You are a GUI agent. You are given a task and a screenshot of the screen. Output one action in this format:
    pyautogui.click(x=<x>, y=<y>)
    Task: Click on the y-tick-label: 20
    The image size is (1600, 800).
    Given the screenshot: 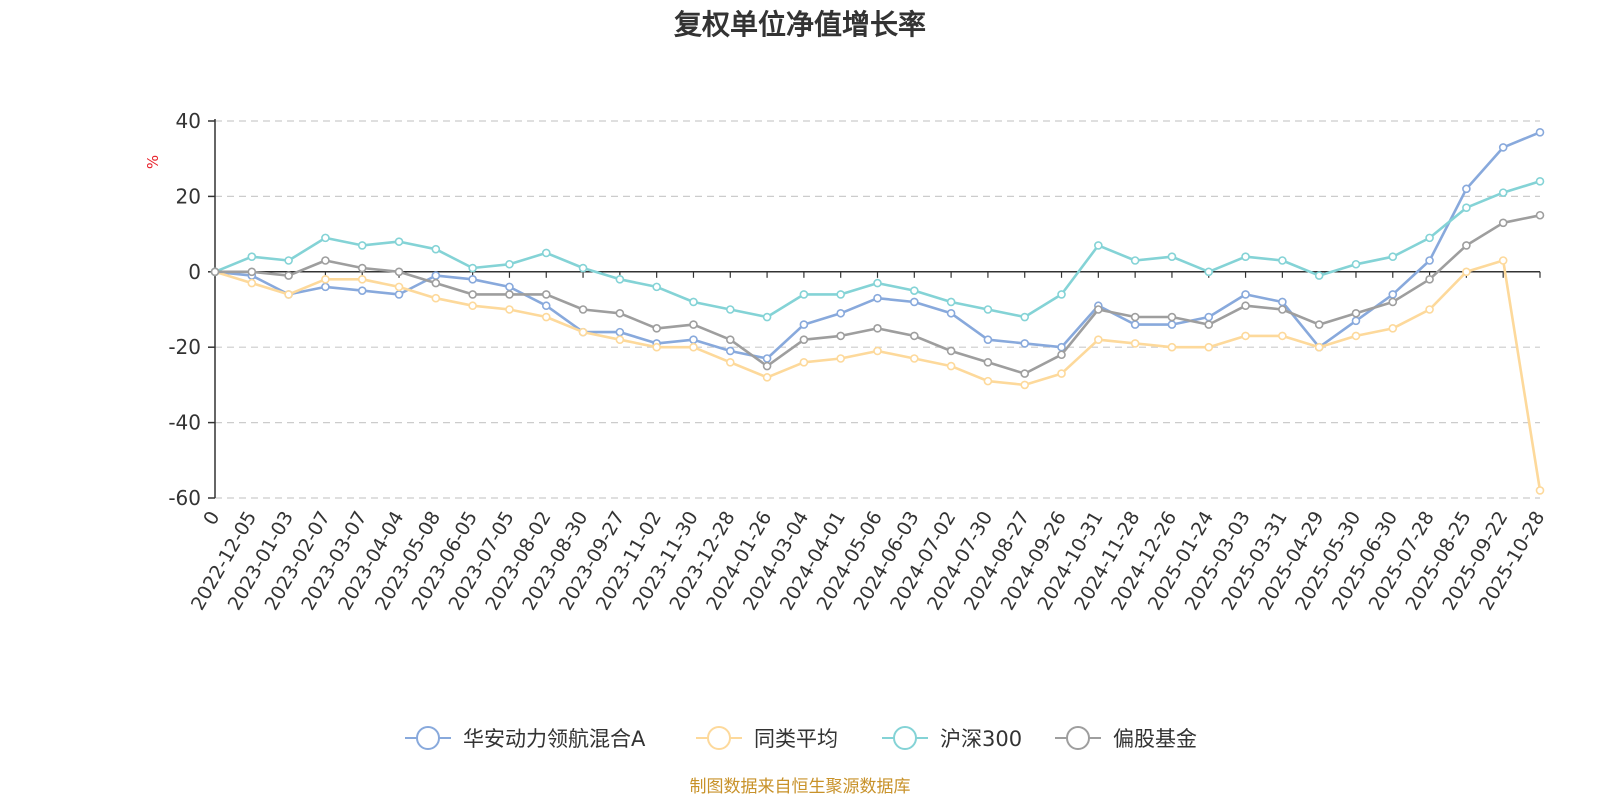 What is the action you would take?
    pyautogui.click(x=188, y=196)
    